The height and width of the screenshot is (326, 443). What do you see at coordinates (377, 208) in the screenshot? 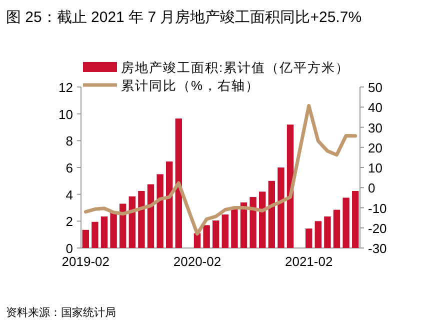
I see `y2-tick-label: -10` at bounding box center [377, 208].